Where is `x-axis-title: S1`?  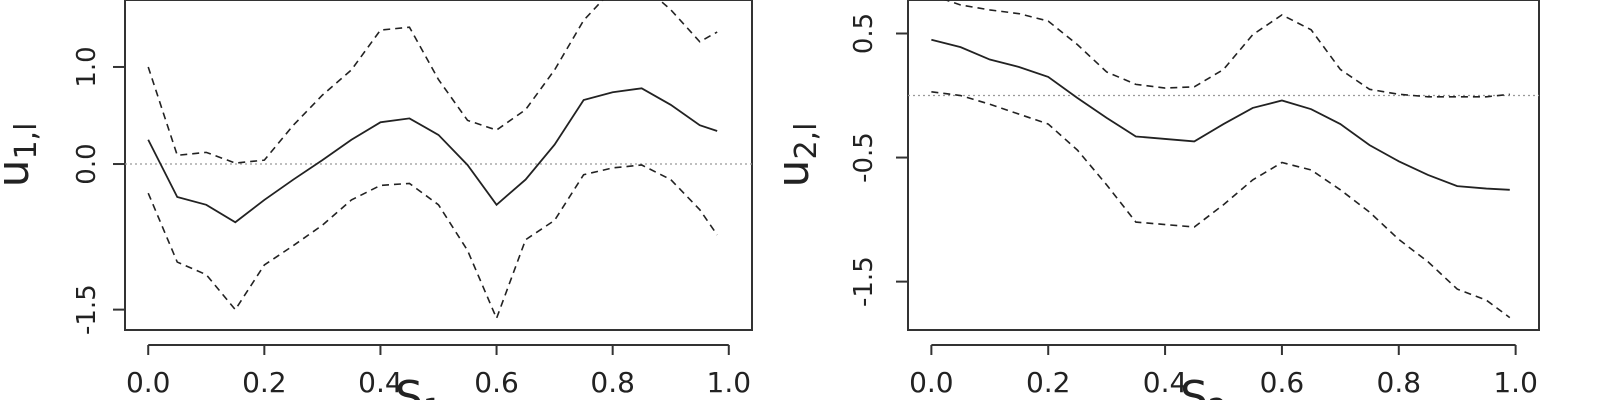 x-axis-title: S1 is located at coordinates (418, 386).